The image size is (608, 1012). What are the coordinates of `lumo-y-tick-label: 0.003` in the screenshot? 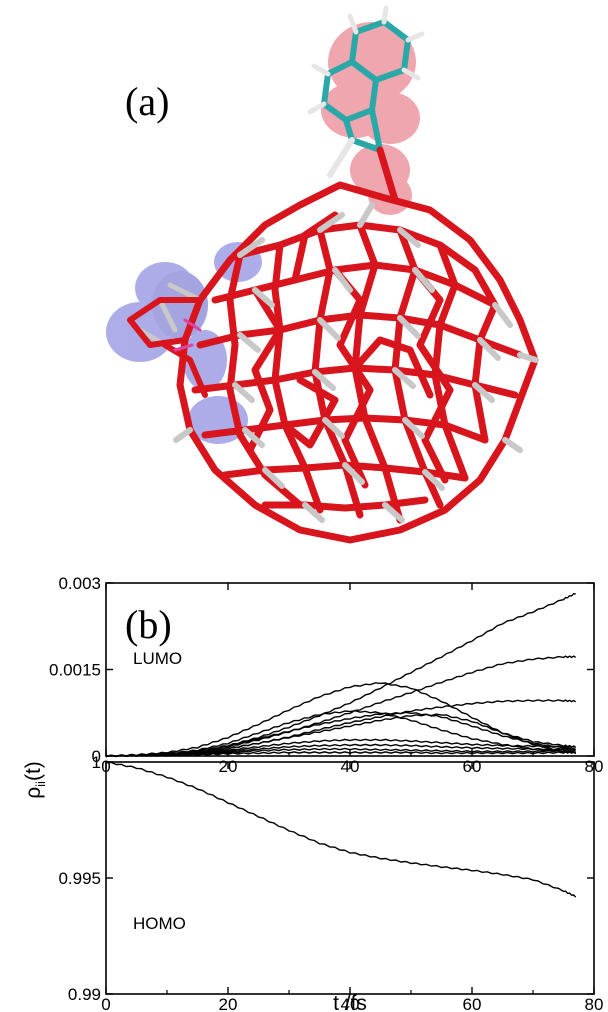 It's located at (79, 583).